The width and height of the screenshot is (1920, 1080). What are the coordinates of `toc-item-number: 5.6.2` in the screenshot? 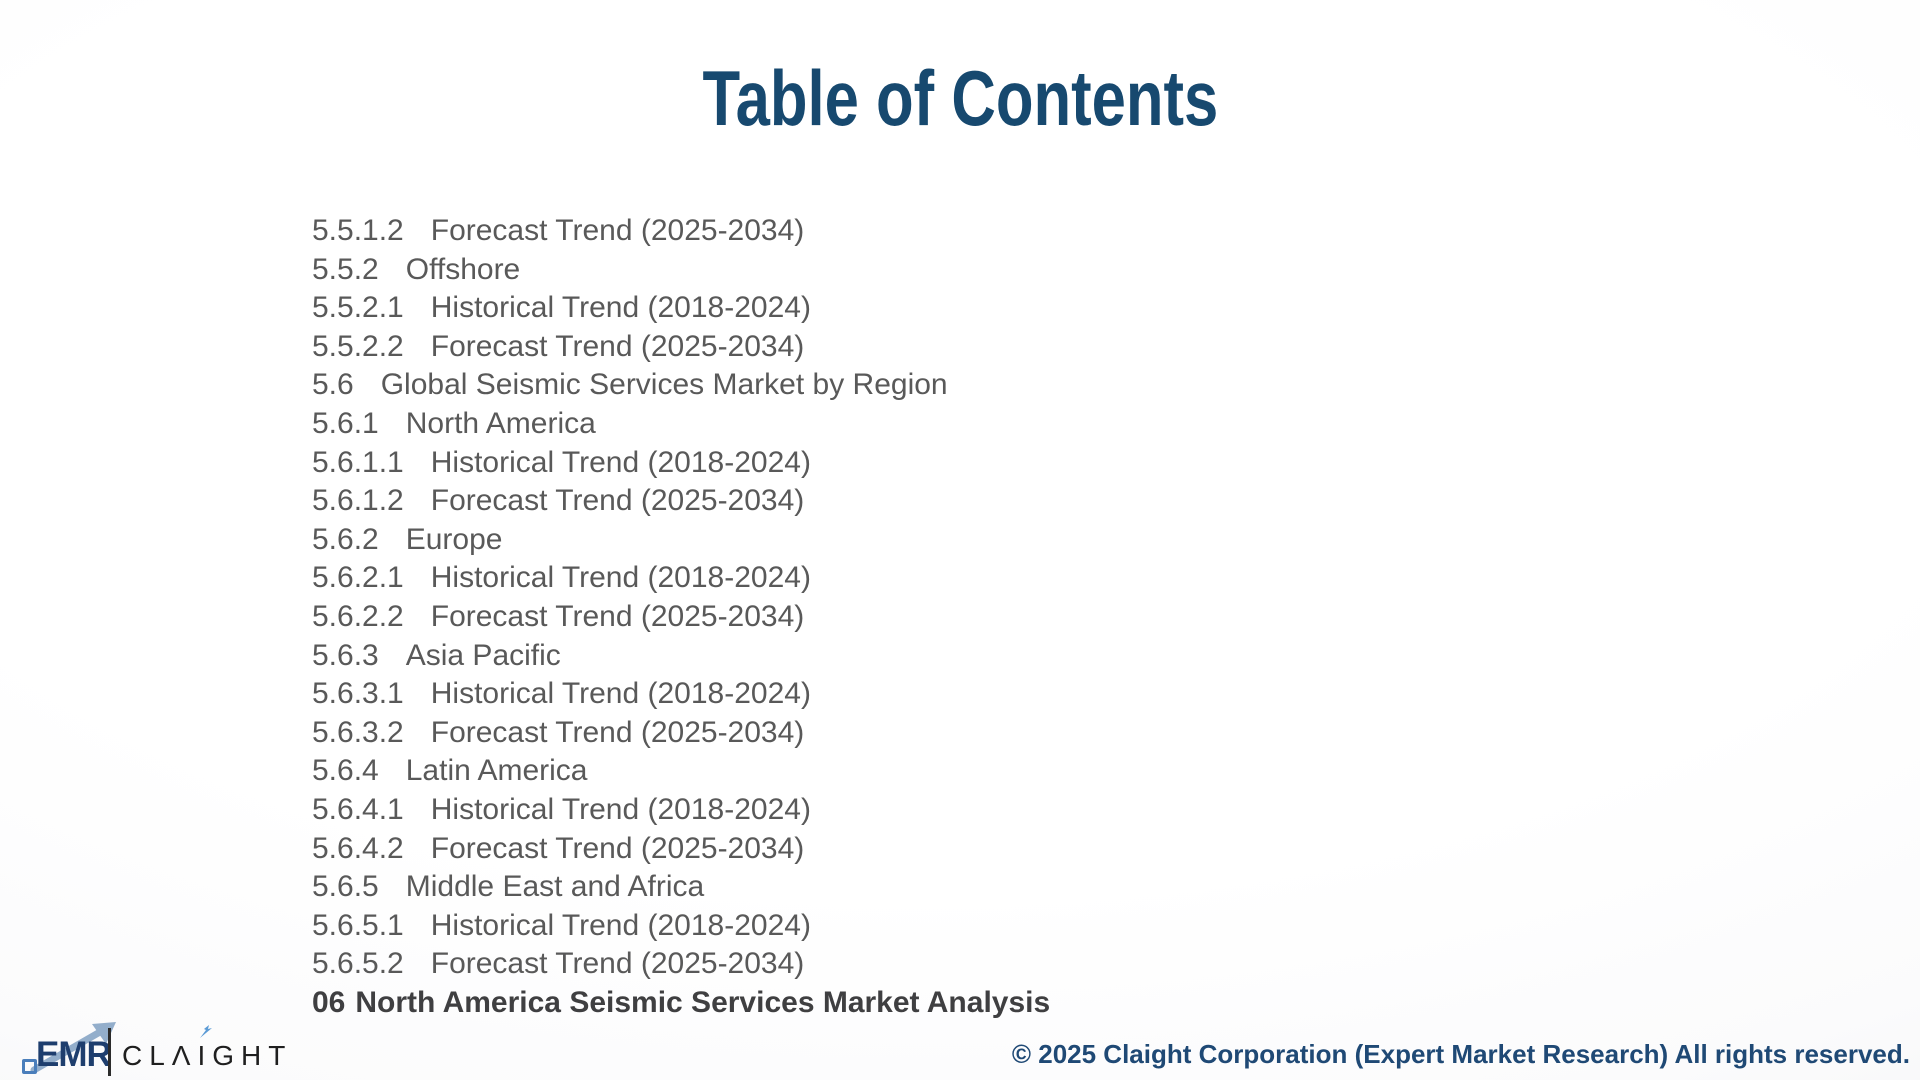 It's located at (345, 539).